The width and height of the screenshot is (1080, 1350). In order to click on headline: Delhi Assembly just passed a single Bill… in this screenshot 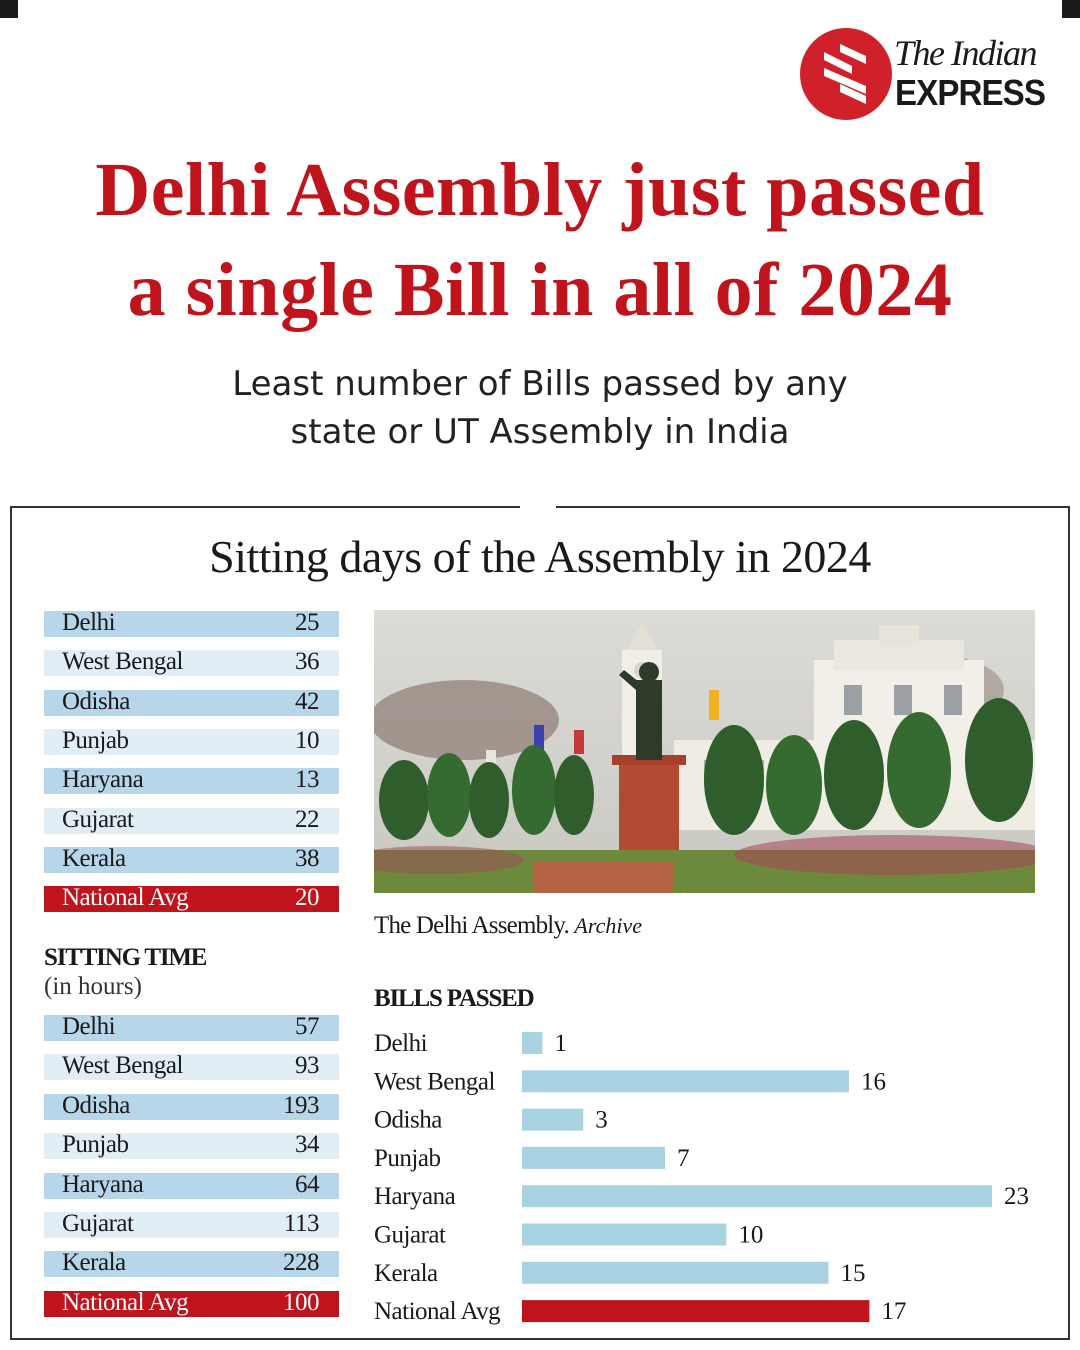, I will do `click(540, 240)`.